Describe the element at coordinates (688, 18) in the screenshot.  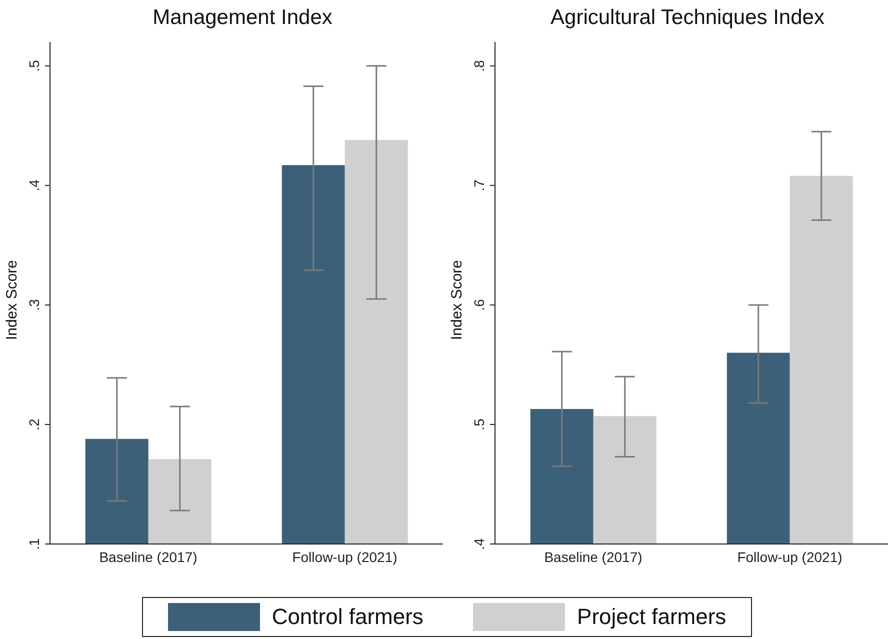
I see `chart-title: Agricultural Techniques Index` at that location.